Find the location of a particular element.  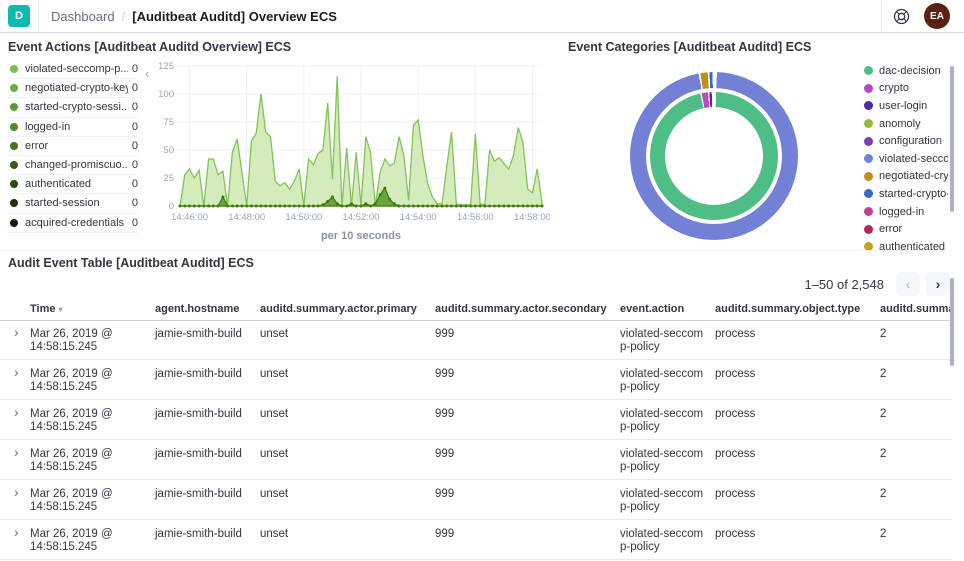

help-button is located at coordinates (901, 16).